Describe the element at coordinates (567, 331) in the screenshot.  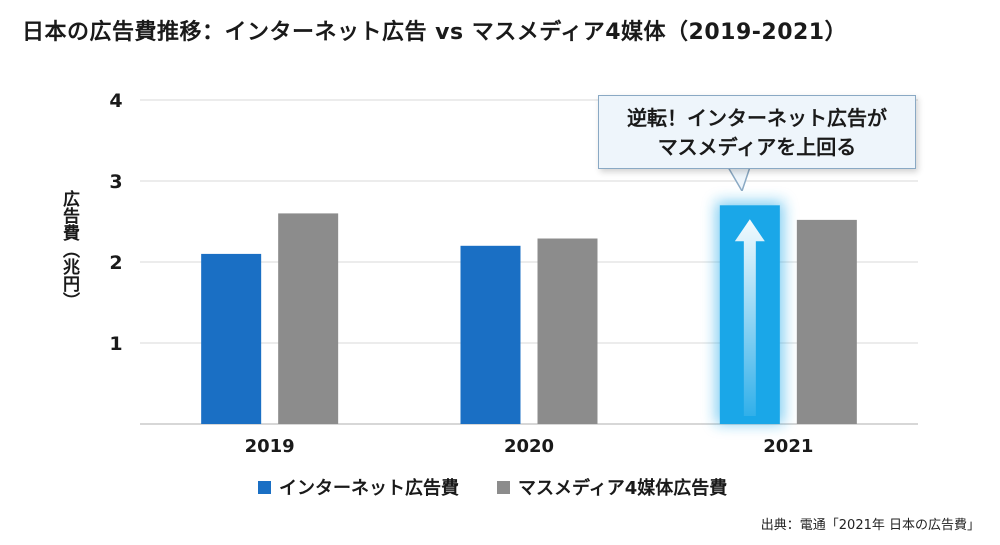
I see `bar-mass-2020` at that location.